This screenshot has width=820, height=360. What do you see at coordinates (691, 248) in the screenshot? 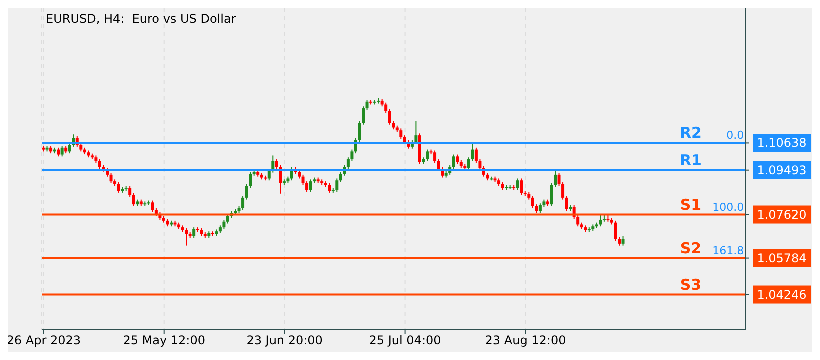
I see `ref-line-label: S2` at bounding box center [691, 248].